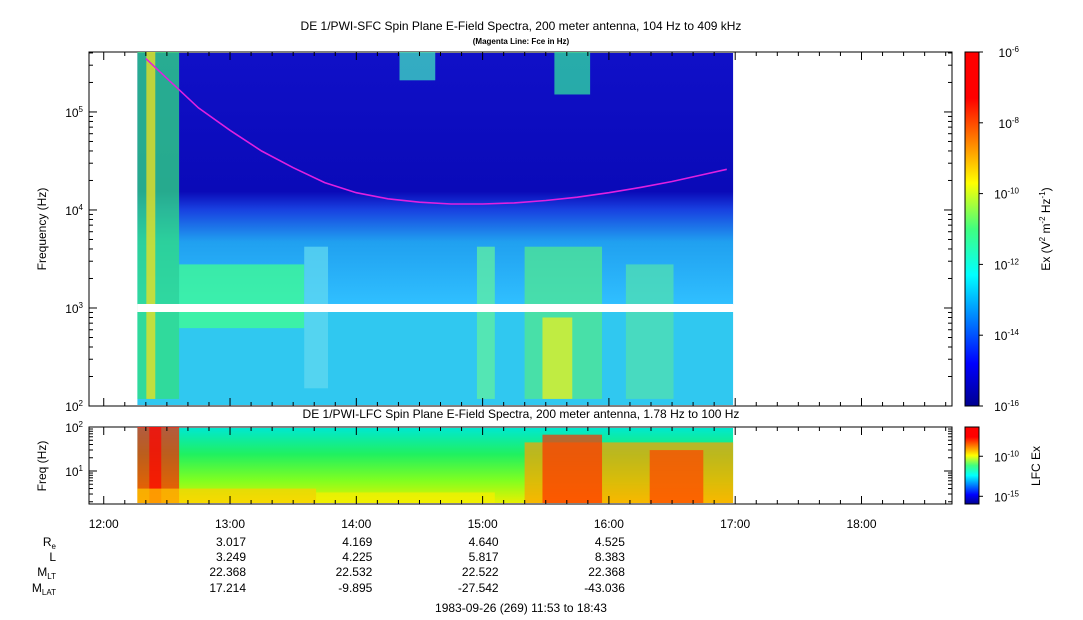 Image resolution: width=1083 pixels, height=620 pixels. I want to click on sfc-colorbar-ticks: 10⁻⁶ 10⁻⁸ 10⁻¹⁰ 10⁻¹² 10⁻¹⁴ 10⁻¹⁶, so click(999, 229).